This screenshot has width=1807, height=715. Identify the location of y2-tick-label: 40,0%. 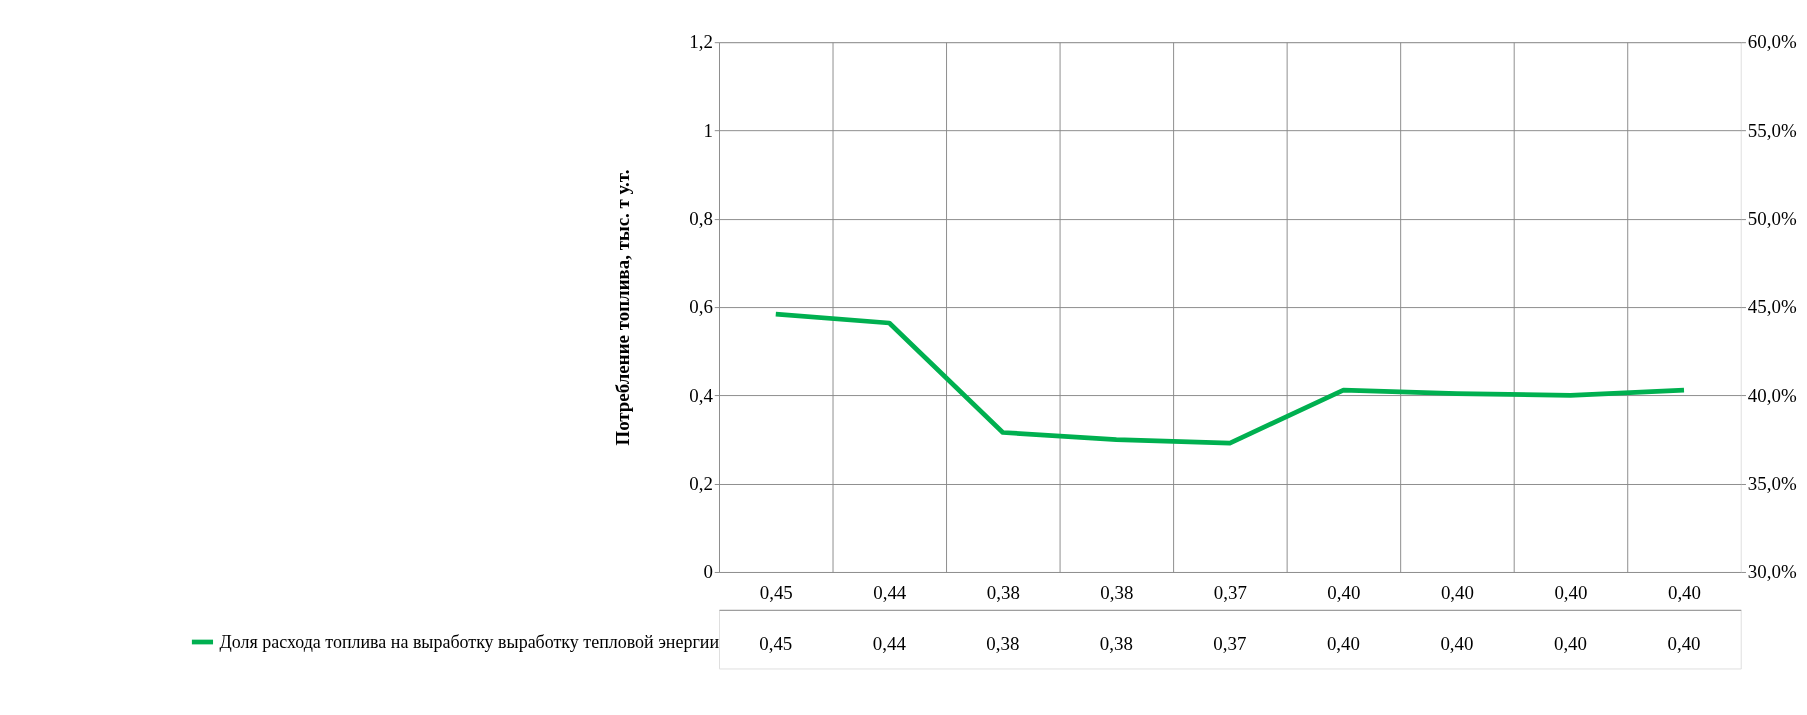
(1772, 395).